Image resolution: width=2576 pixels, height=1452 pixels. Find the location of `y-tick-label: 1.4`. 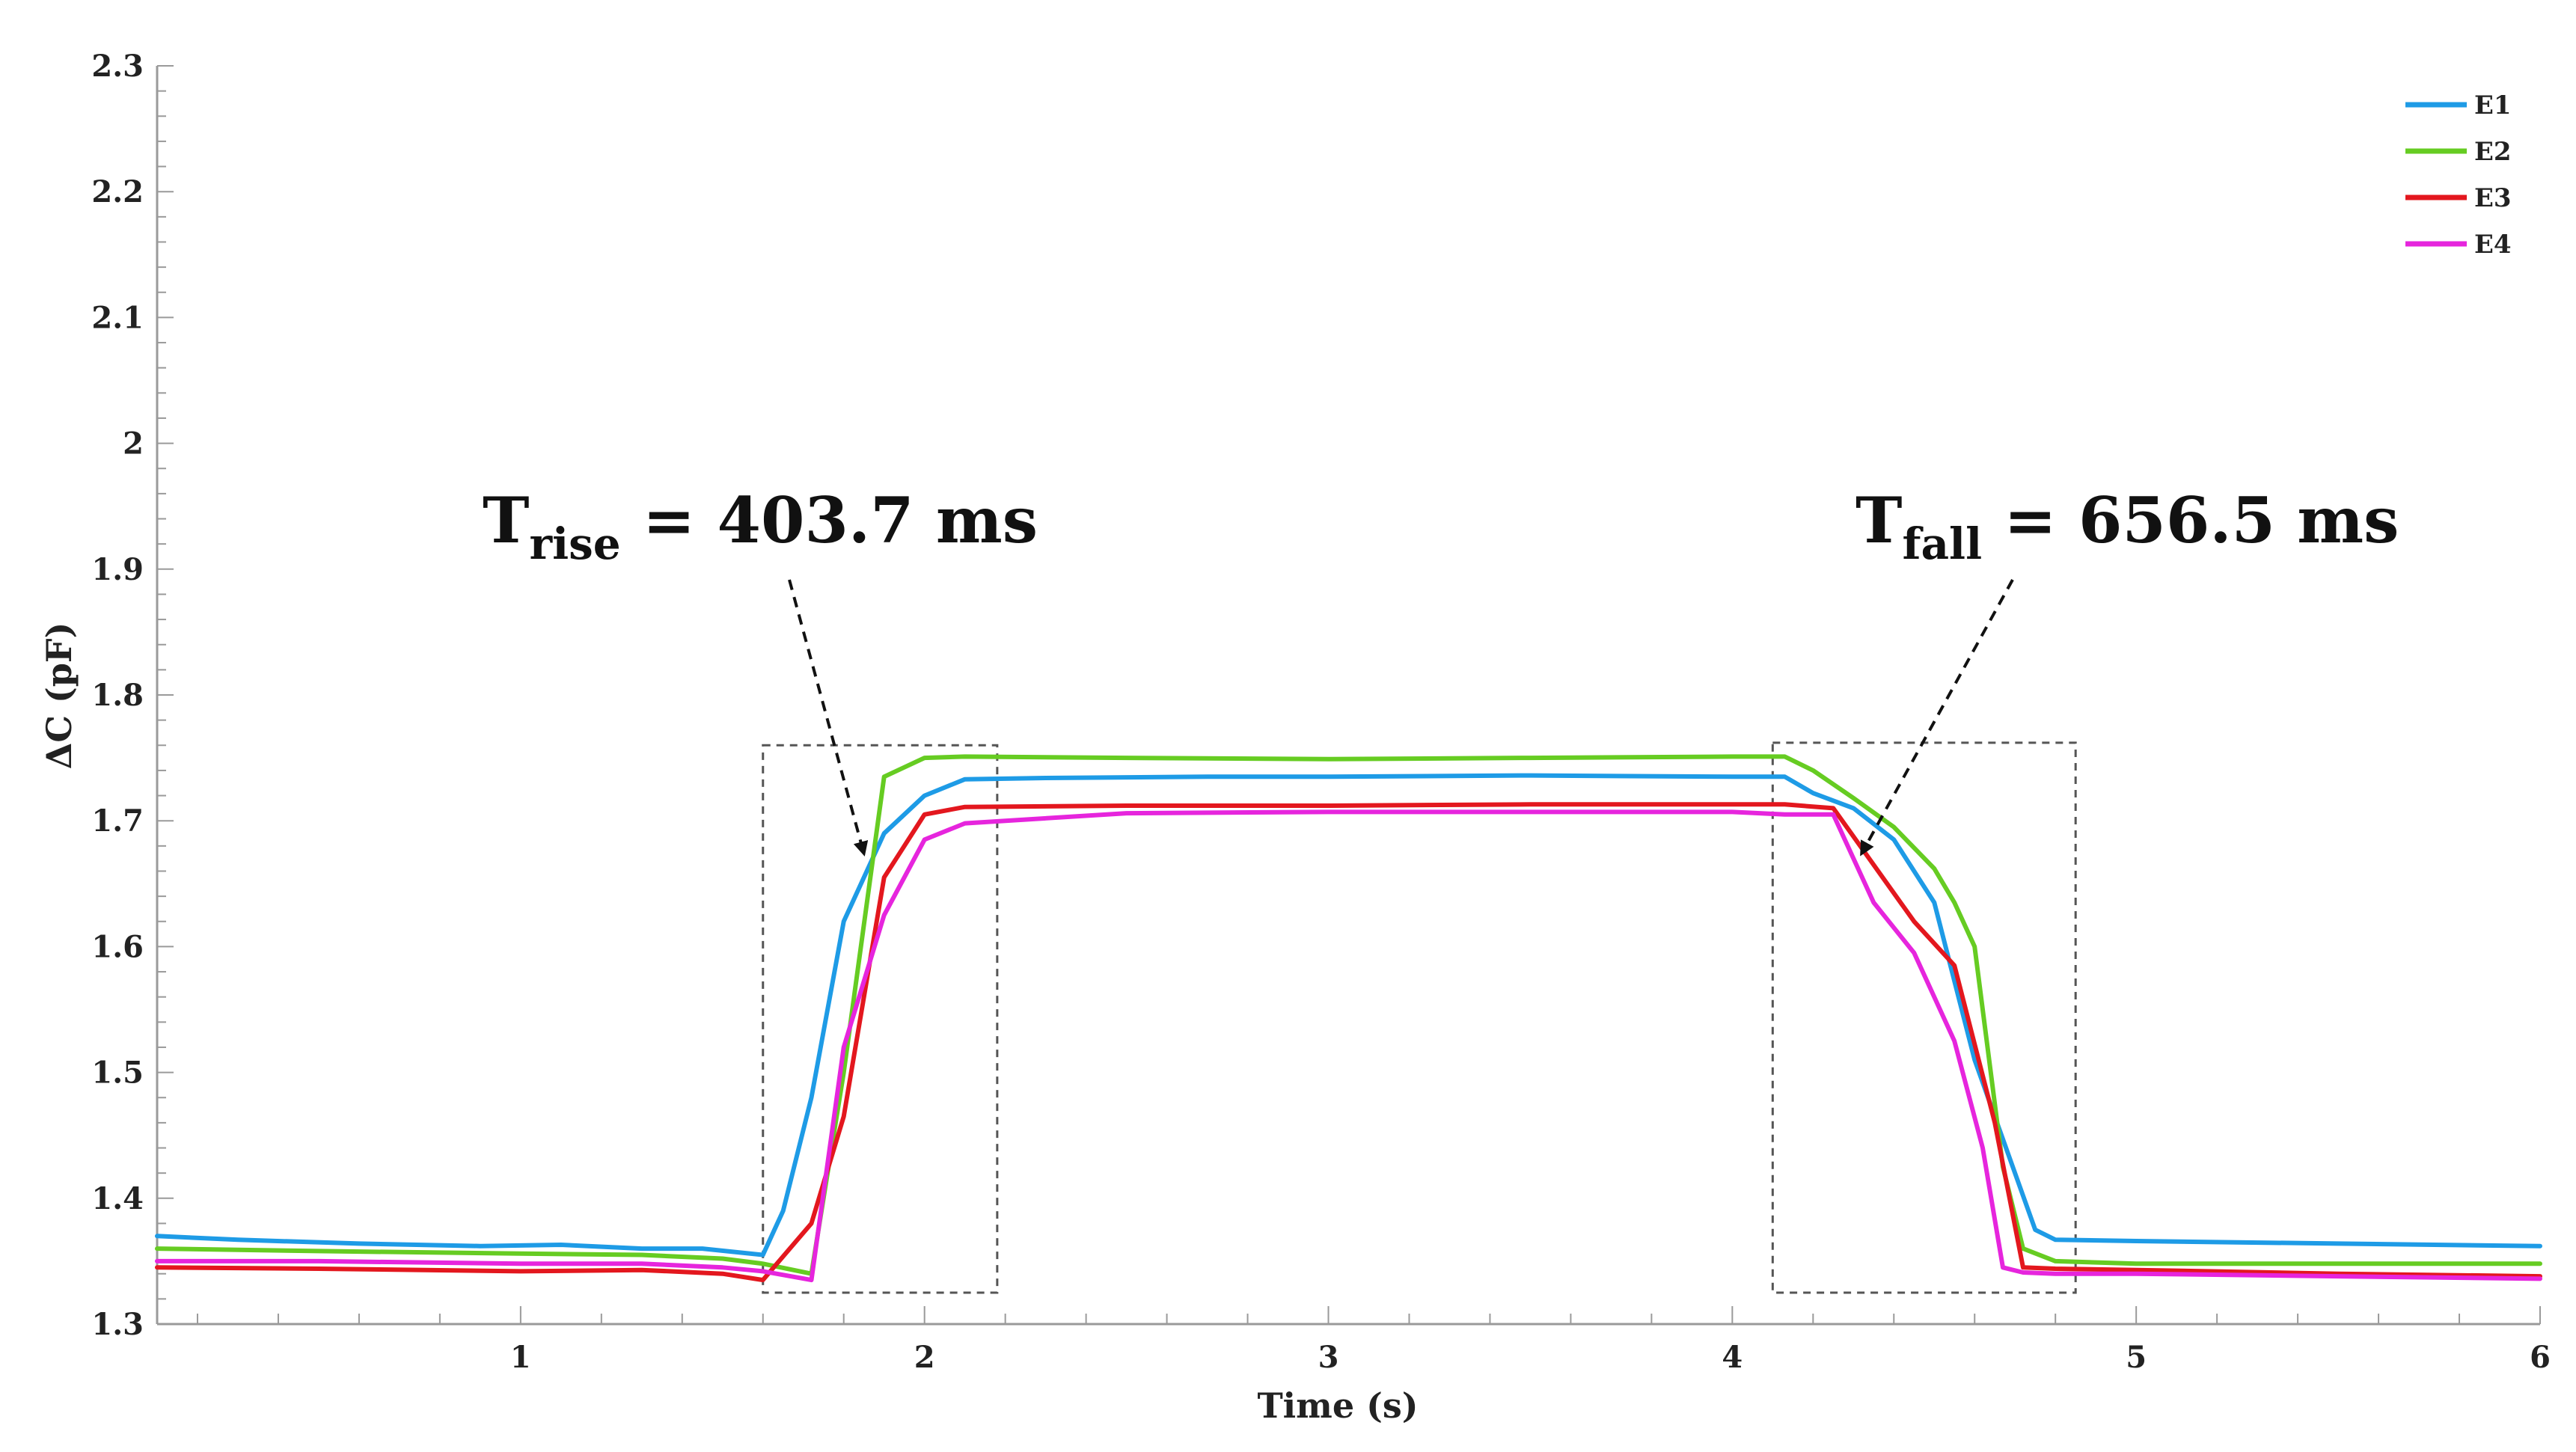

y-tick-label: 1.4 is located at coordinates (118, 1198).